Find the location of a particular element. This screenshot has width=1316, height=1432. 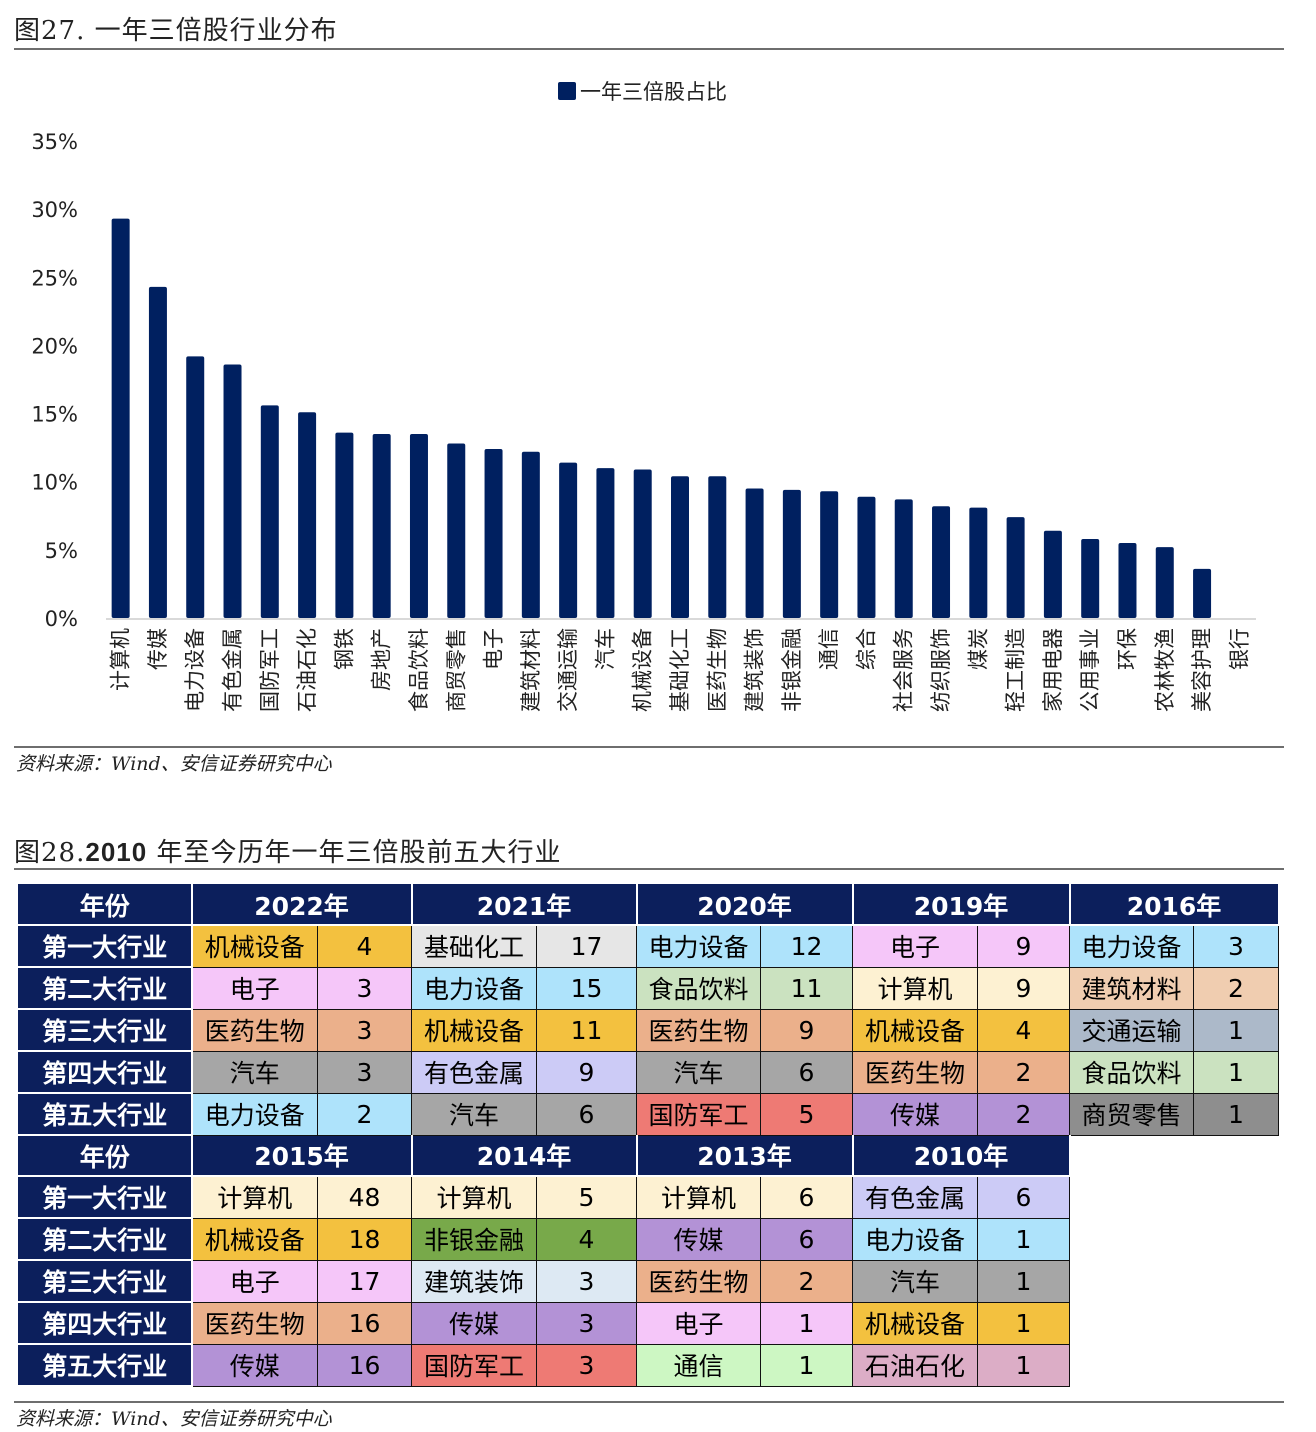

x-tick-label: 煤炭 is located at coordinates (978, 649).